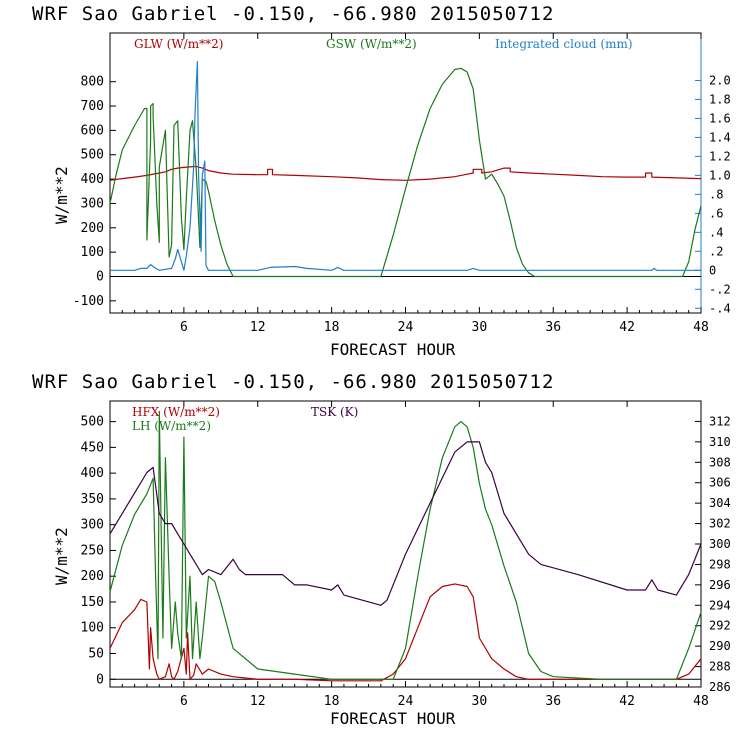 The height and width of the screenshot is (740, 740). What do you see at coordinates (712, 270) in the screenshot?
I see `right-y-tick-label: 0` at bounding box center [712, 270].